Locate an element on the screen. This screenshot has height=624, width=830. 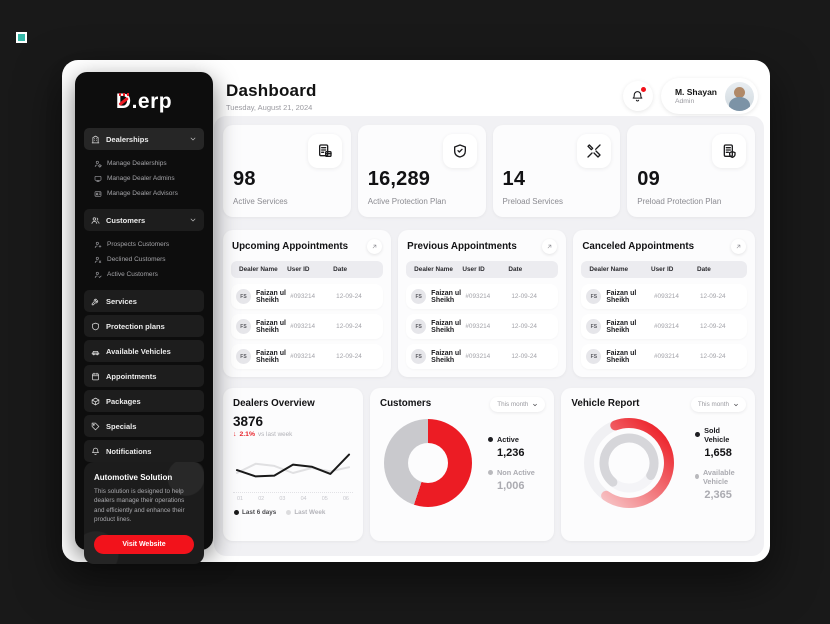
vehicle-legend: Sold Vehicle 1,658 Available Vehicle 2,365 is located at coordinates (720, 463).